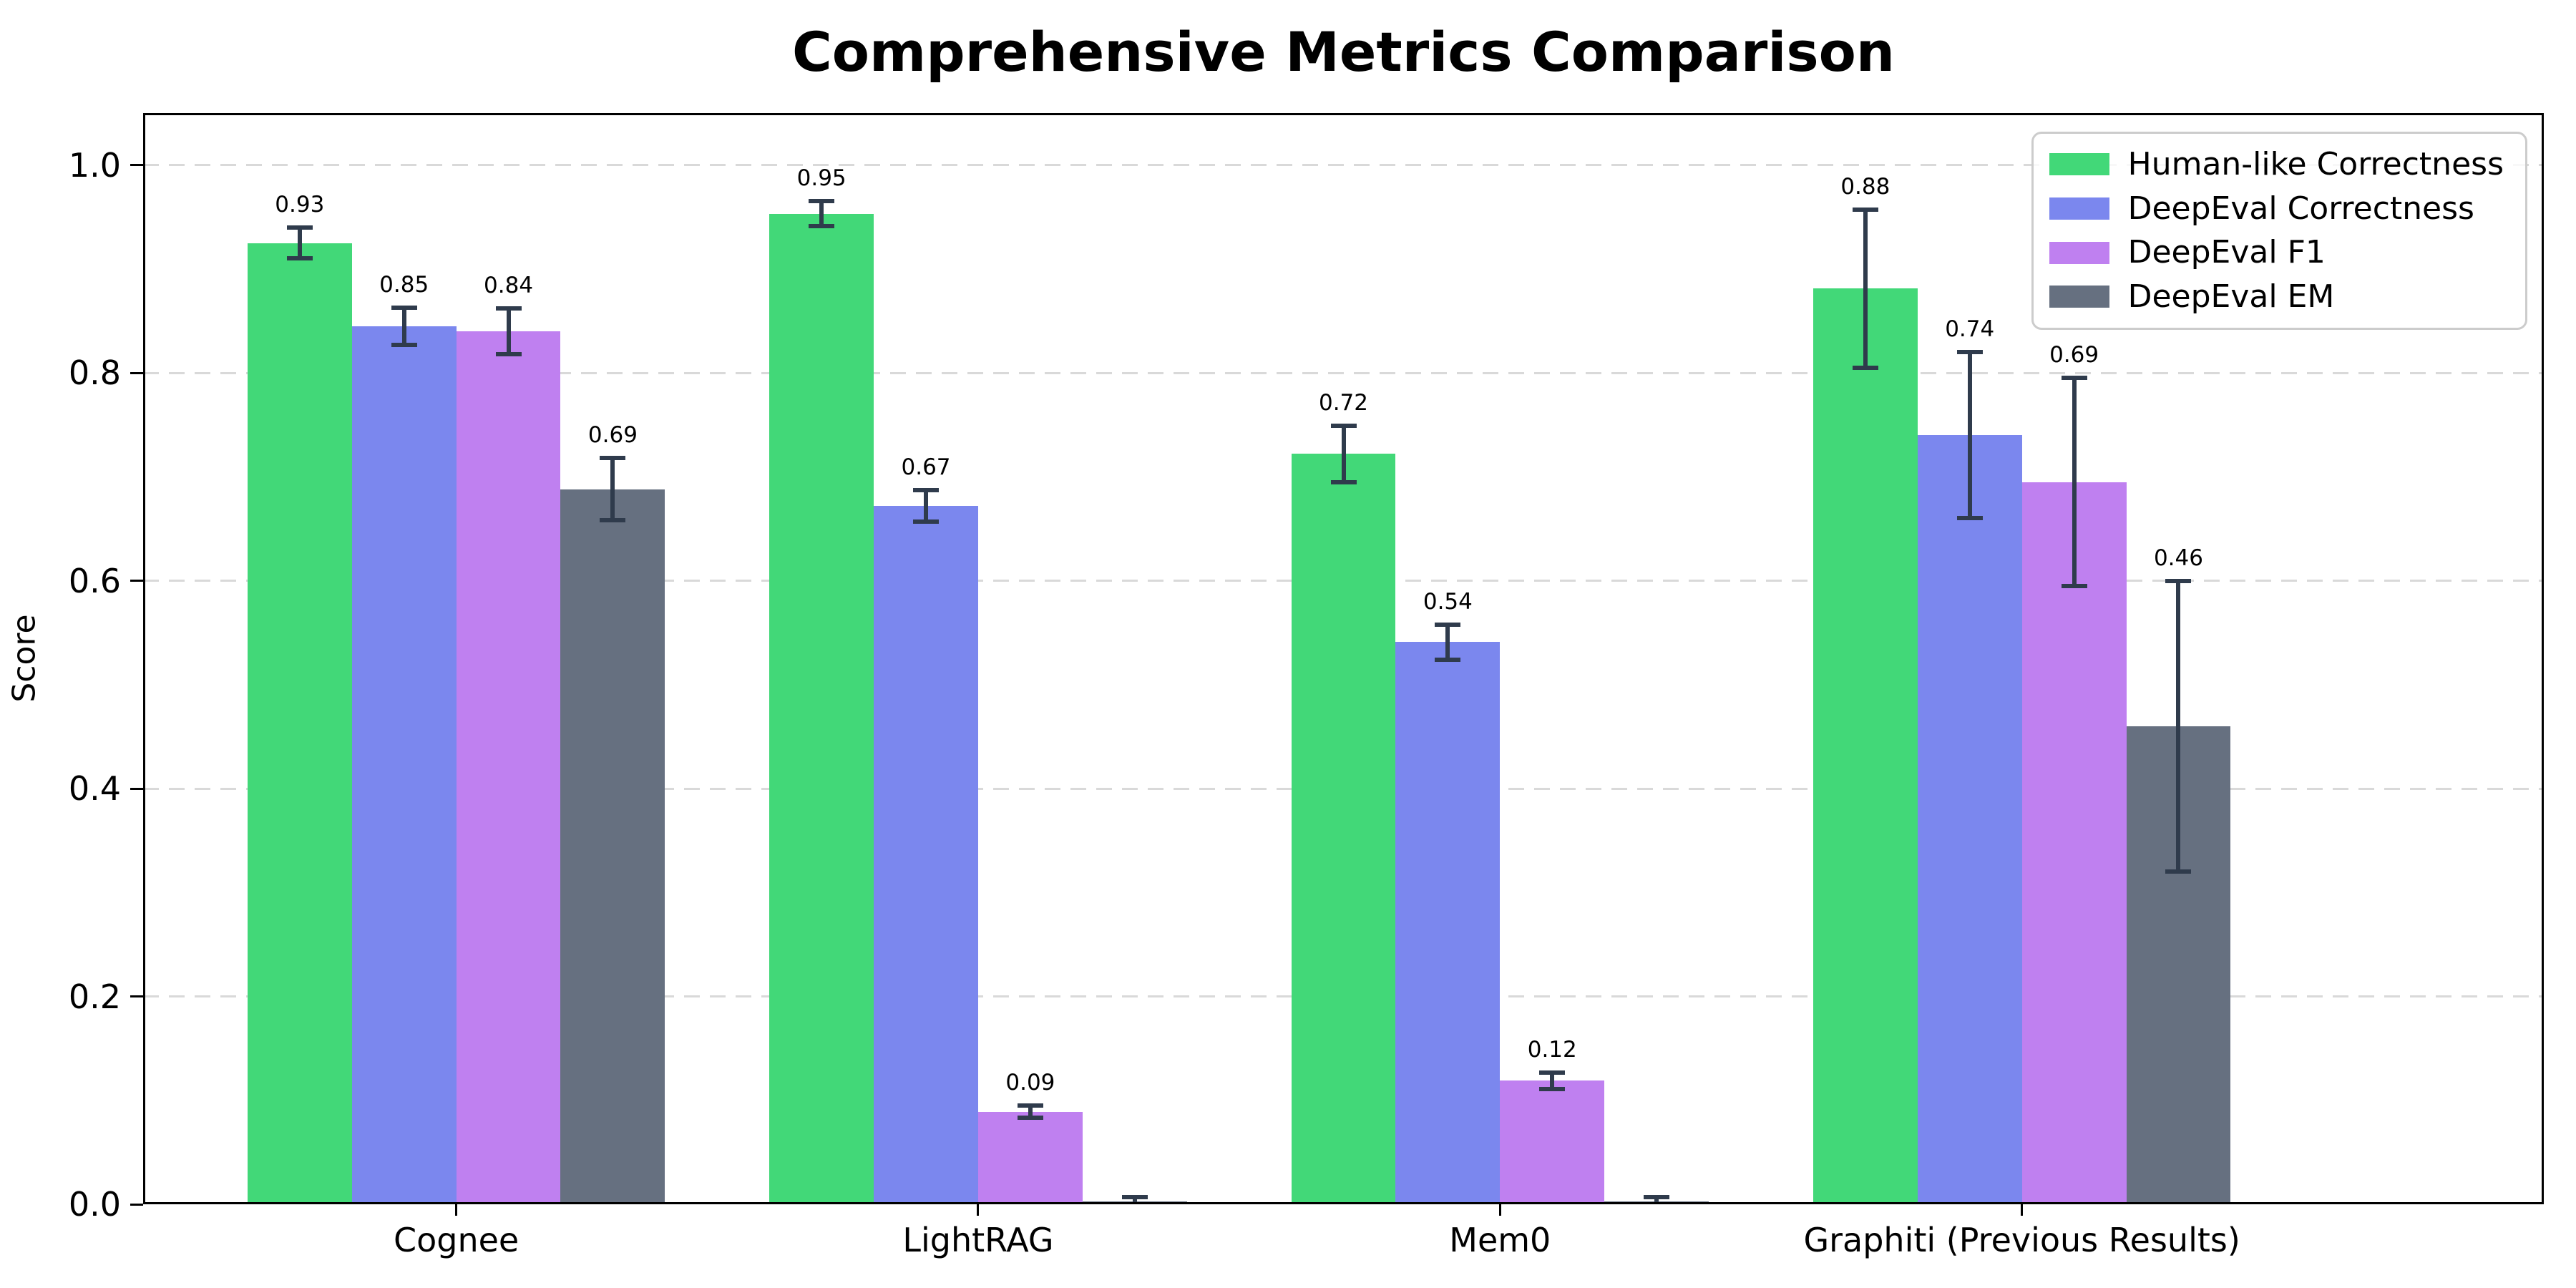 The height and width of the screenshot is (1288, 2576). What do you see at coordinates (926, 467) in the screenshot?
I see `bar-value-label: 0.67` at bounding box center [926, 467].